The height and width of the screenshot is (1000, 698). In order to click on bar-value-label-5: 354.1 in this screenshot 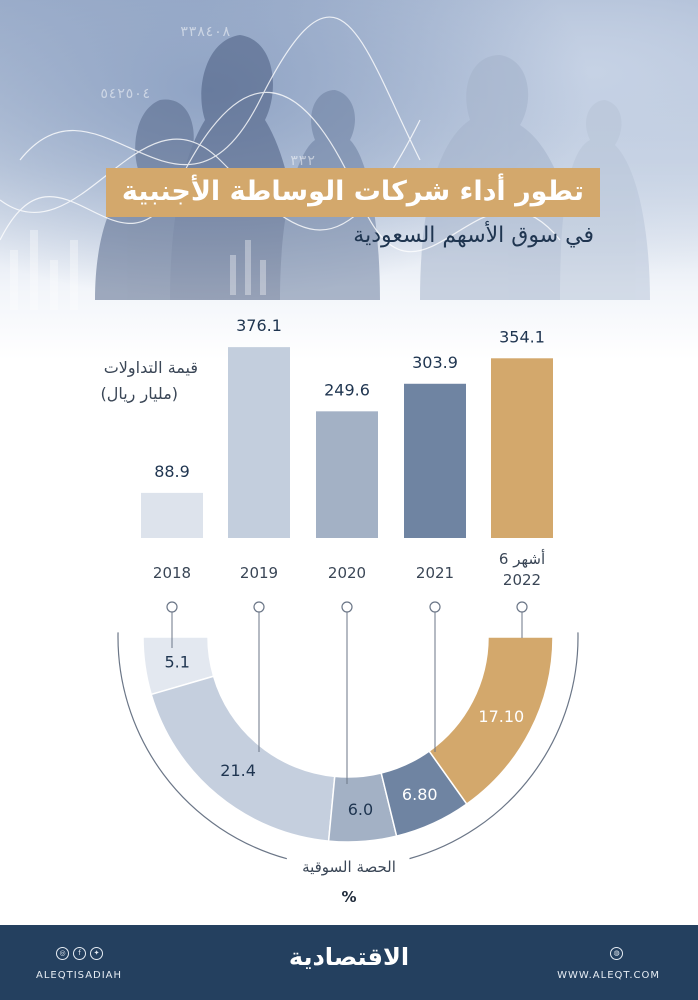, I will do `click(522, 336)`.